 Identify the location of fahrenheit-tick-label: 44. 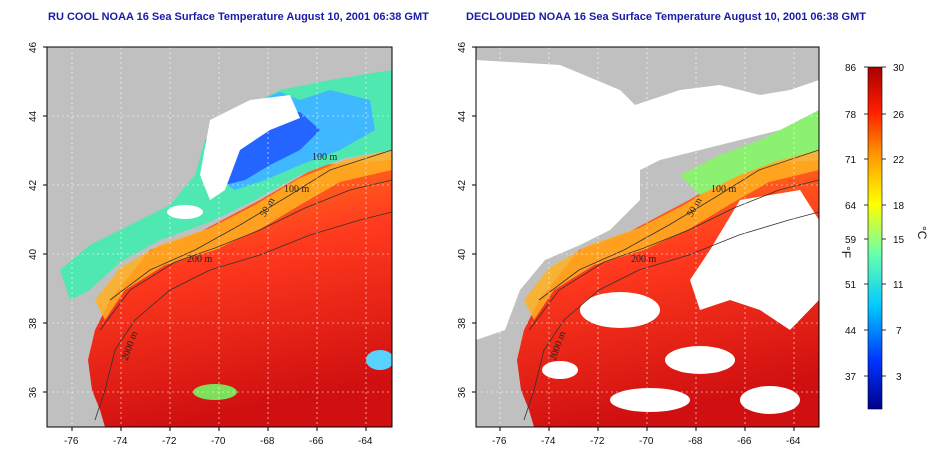
(851, 331).